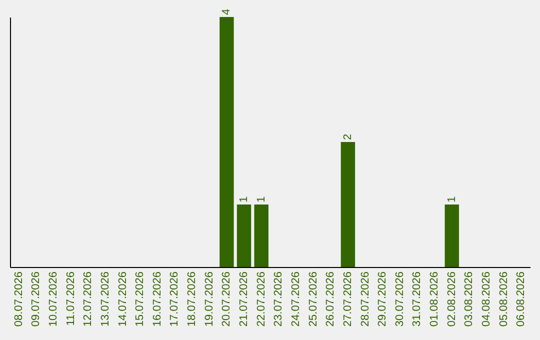 The image size is (540, 340). What do you see at coordinates (36, 299) in the screenshot?
I see `x-tick-label: 09.07.2026` at bounding box center [36, 299].